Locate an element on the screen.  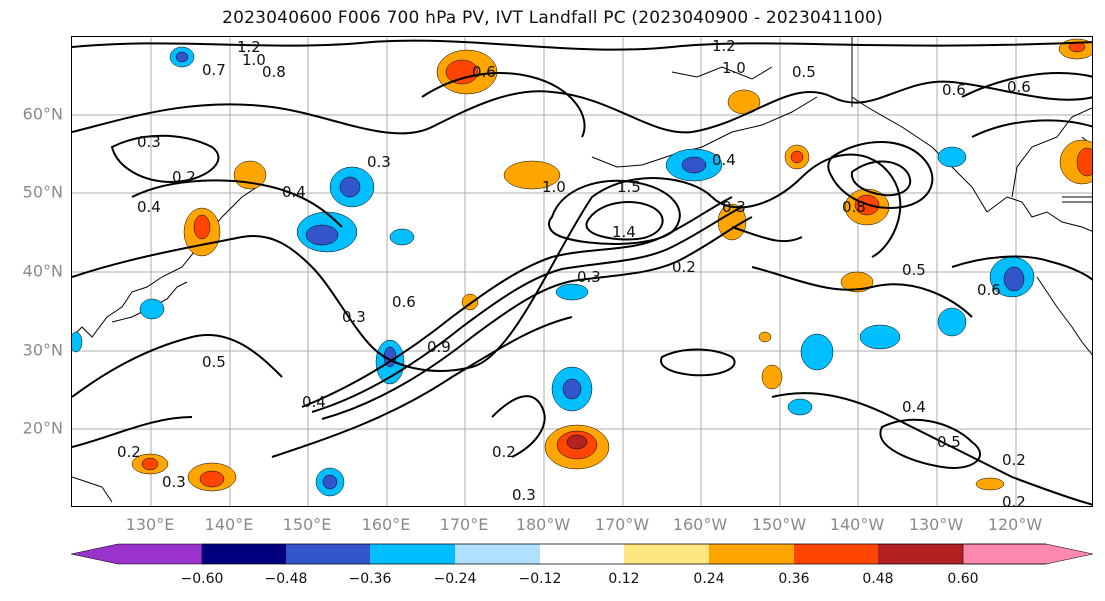
colorbar-tick-label: 0.60 is located at coordinates (963, 579).